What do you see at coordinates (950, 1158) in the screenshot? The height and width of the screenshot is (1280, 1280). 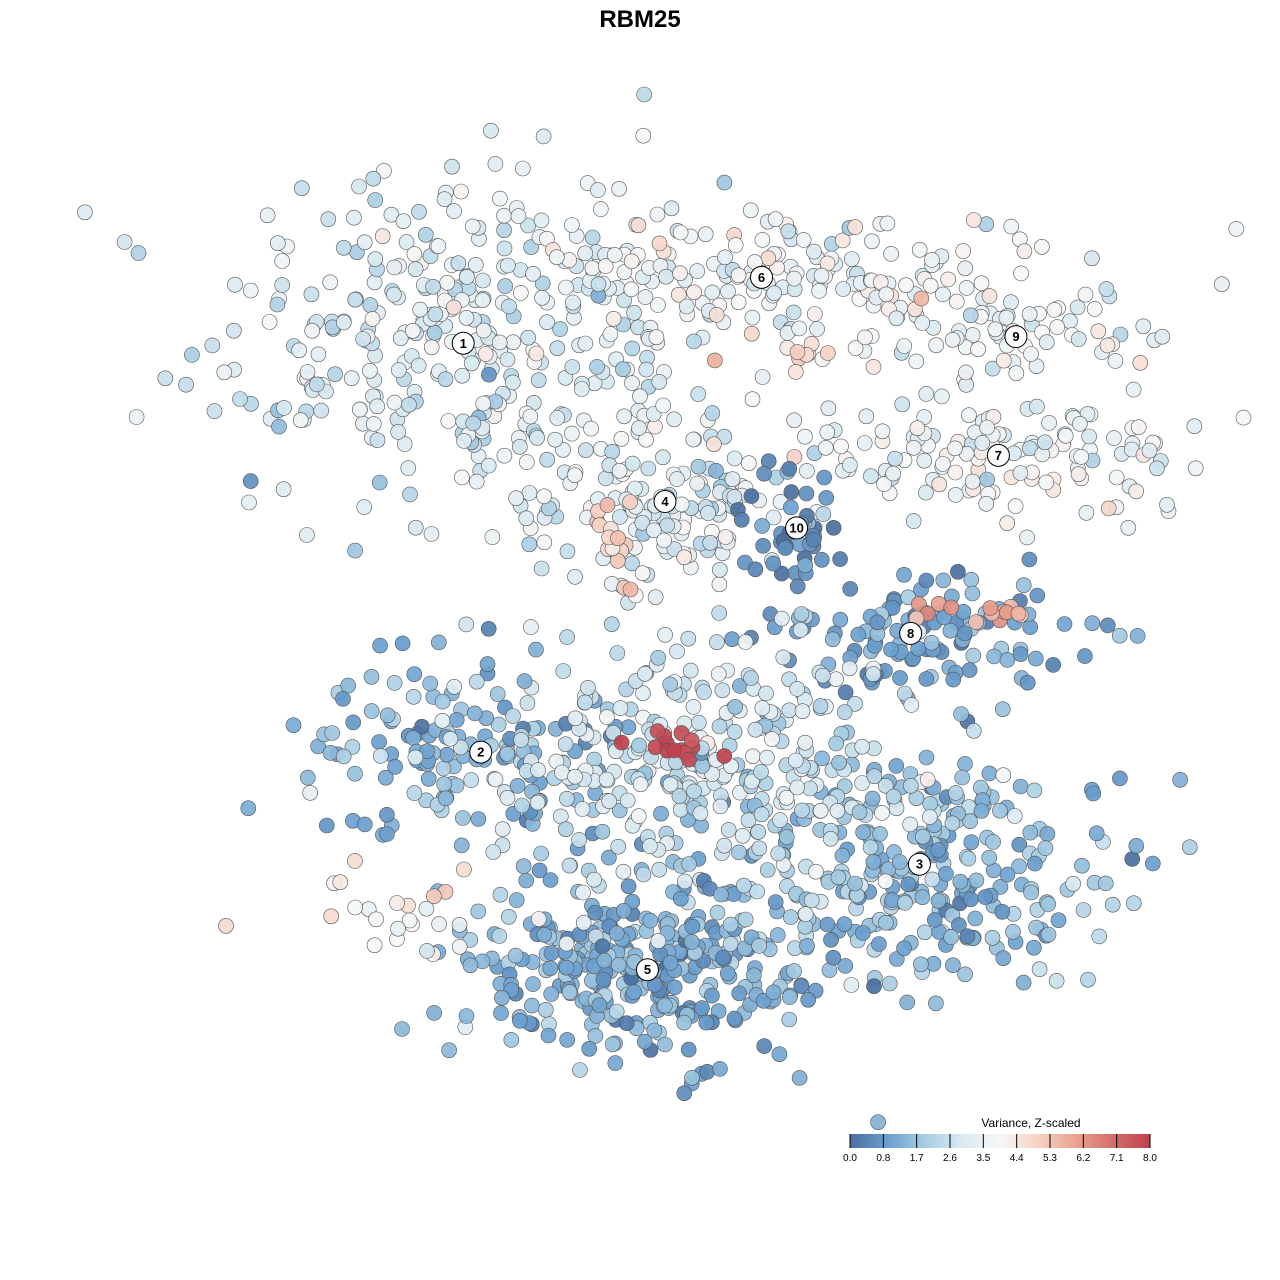 I see `colorbar-tick-label: 2.6` at bounding box center [950, 1158].